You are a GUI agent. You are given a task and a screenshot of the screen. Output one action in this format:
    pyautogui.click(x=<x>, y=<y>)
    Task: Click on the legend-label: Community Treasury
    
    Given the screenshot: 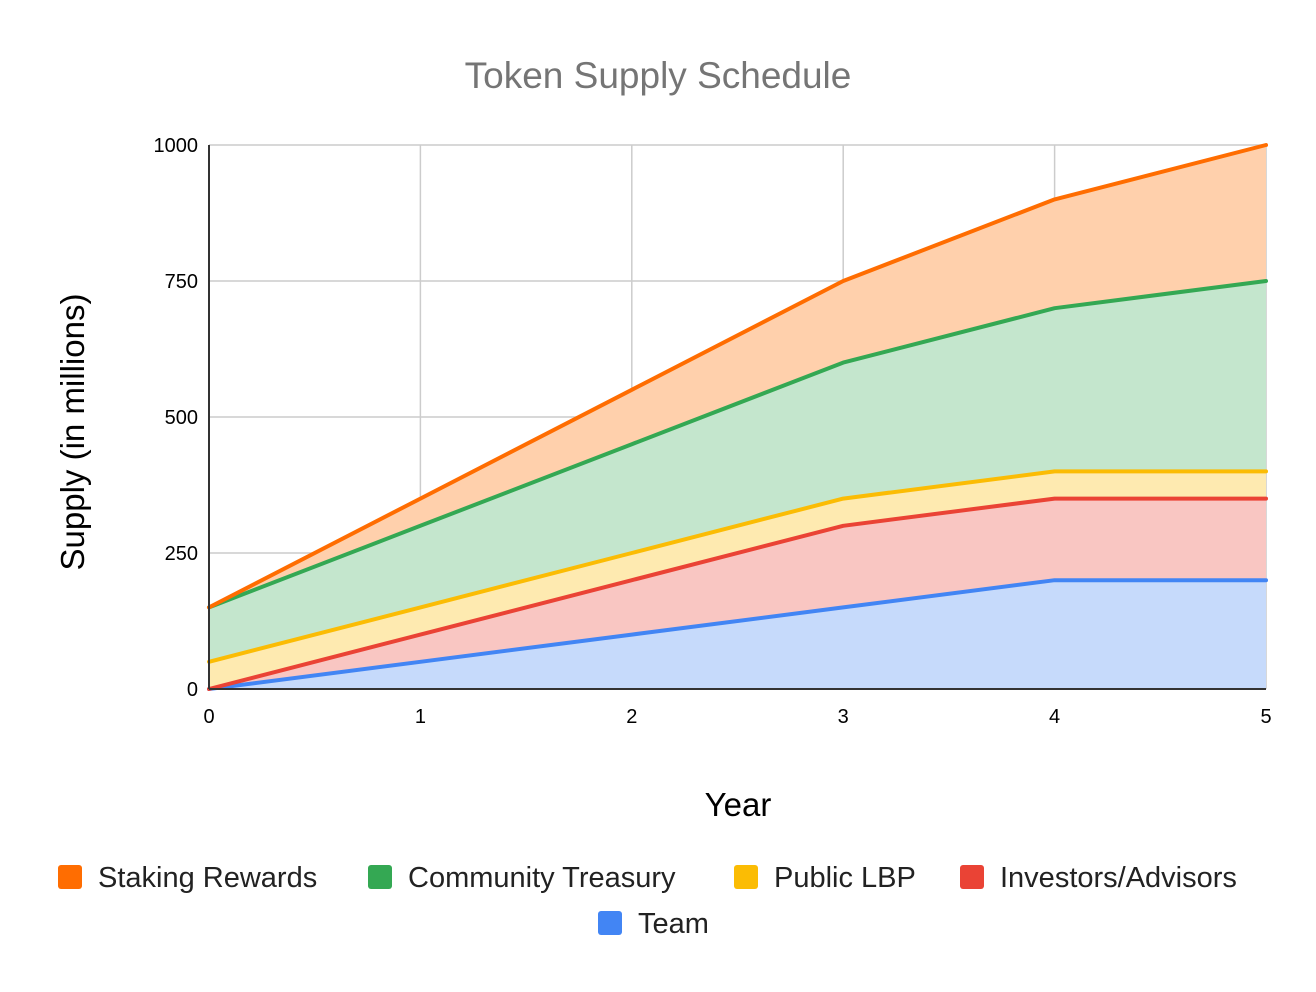 What is the action you would take?
    pyautogui.click(x=542, y=878)
    